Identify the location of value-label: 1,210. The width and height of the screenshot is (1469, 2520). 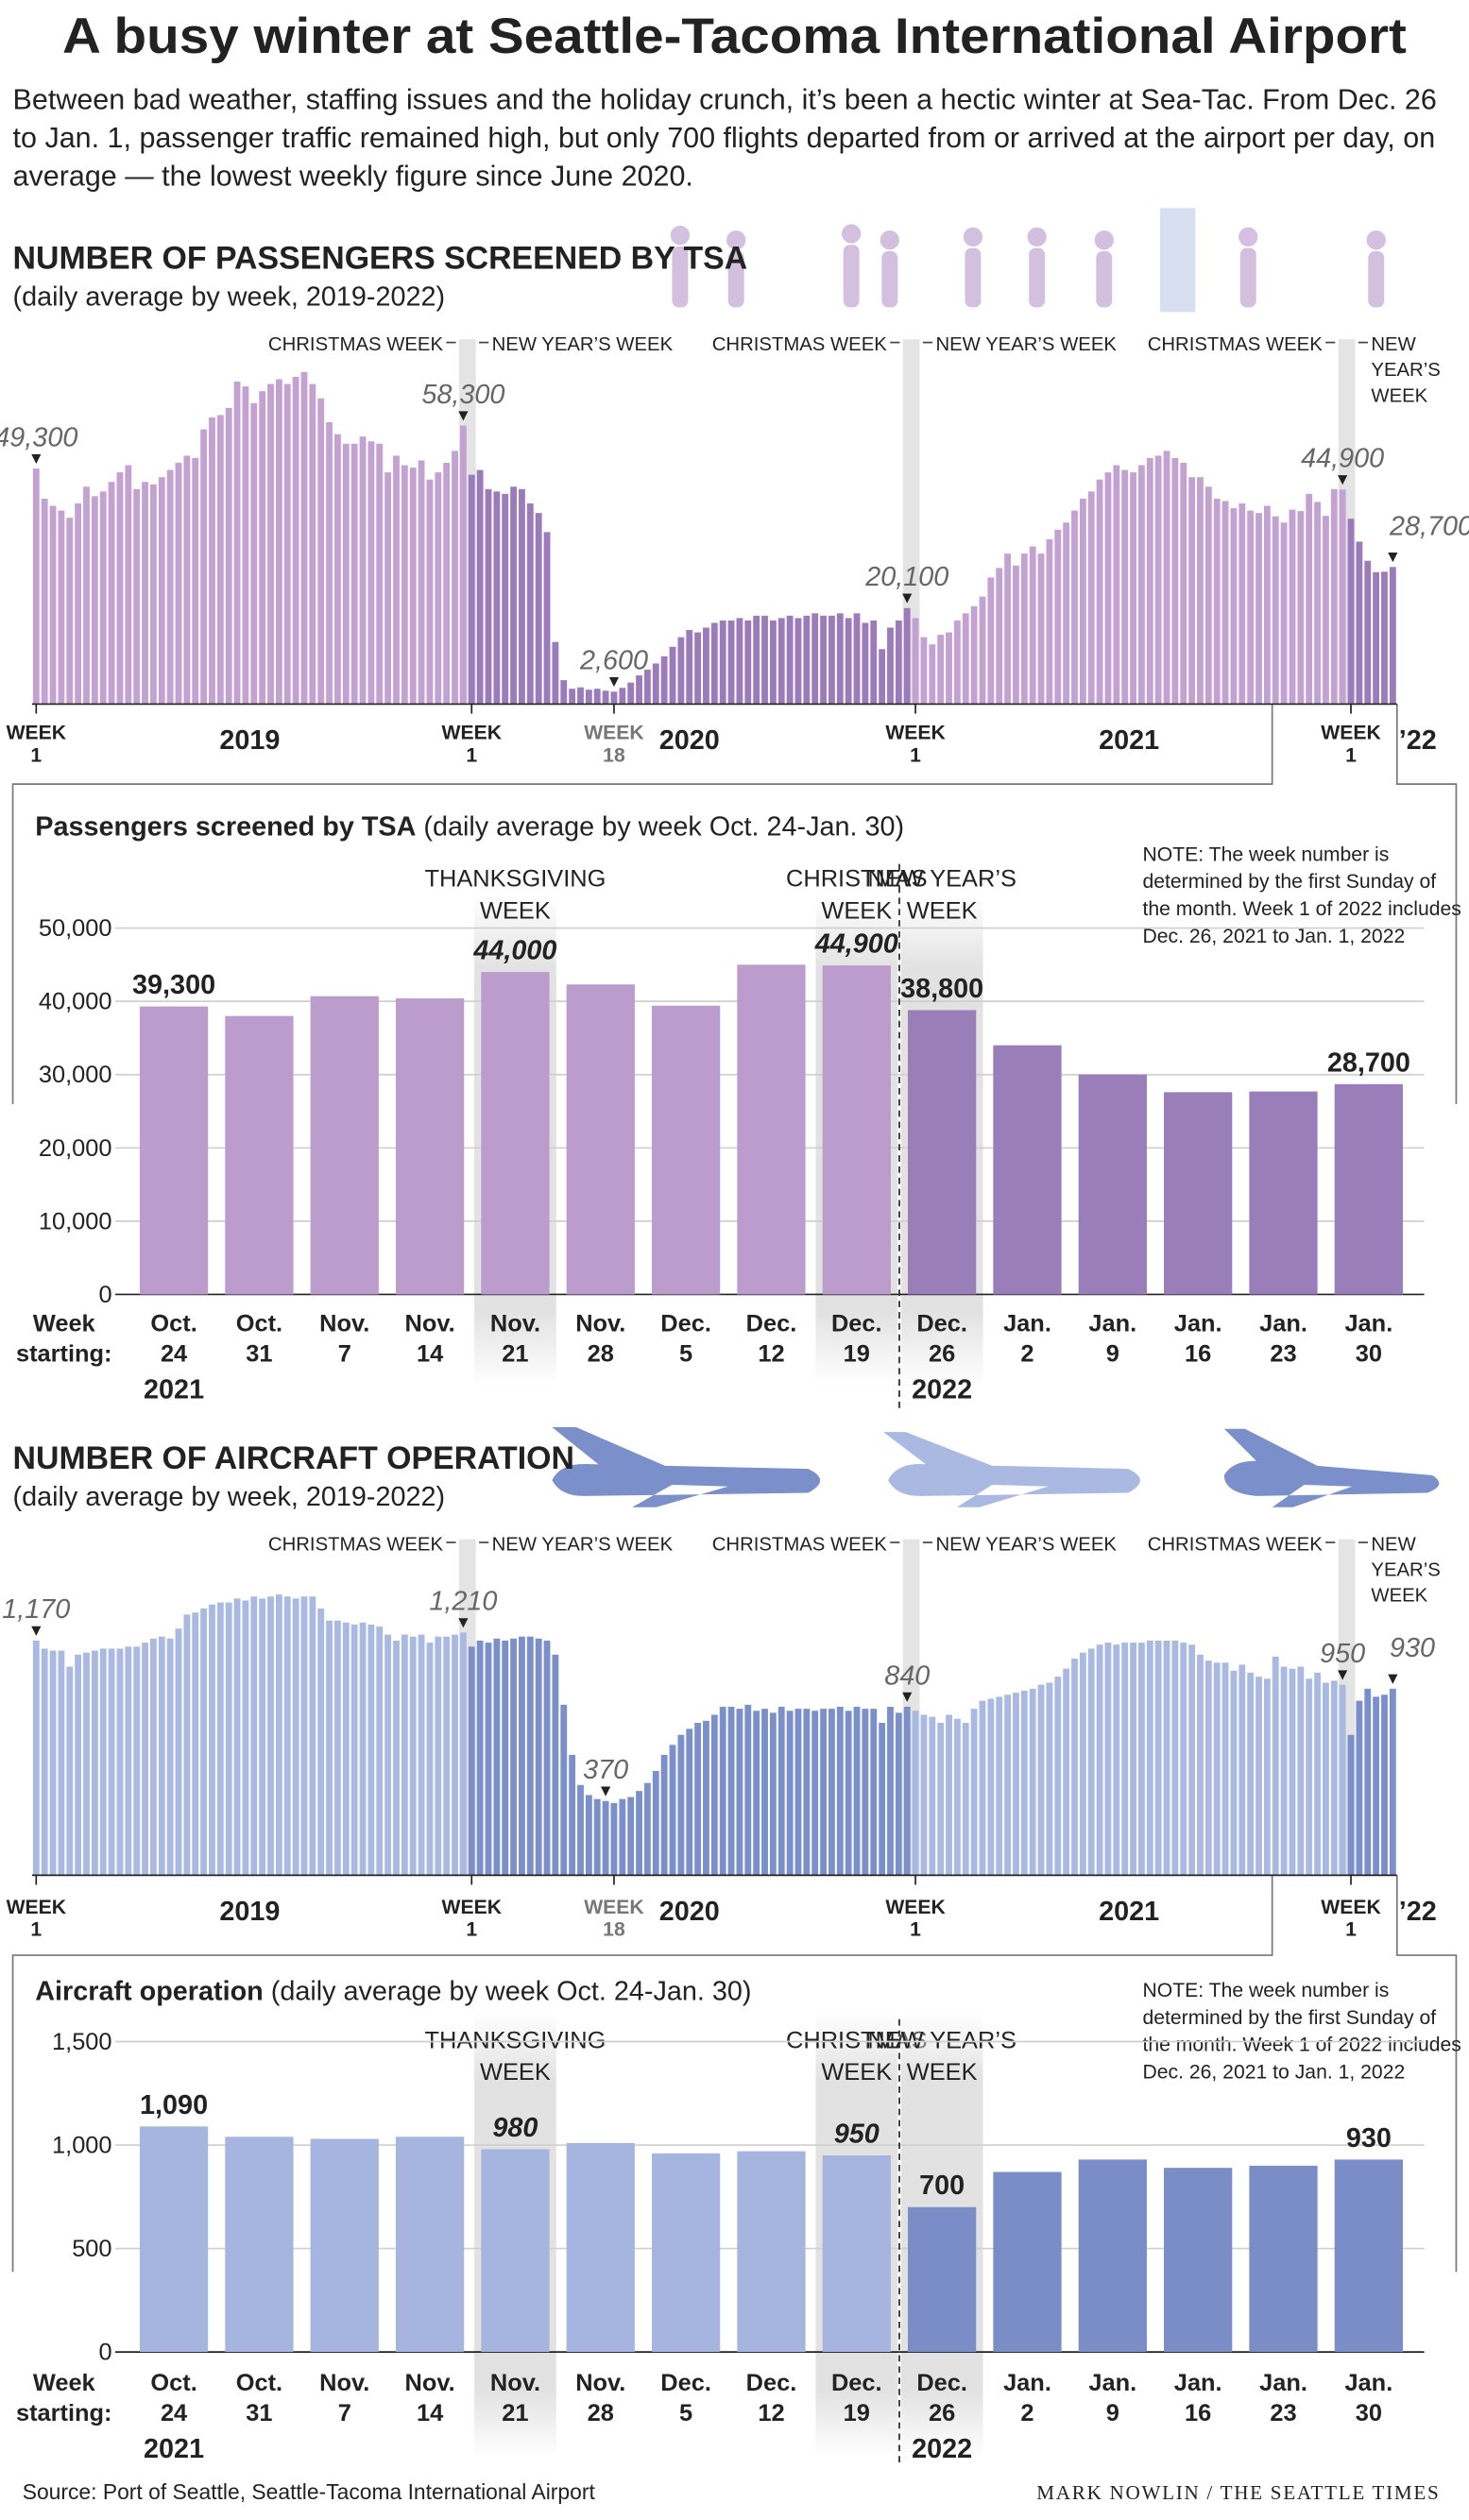
(463, 1602).